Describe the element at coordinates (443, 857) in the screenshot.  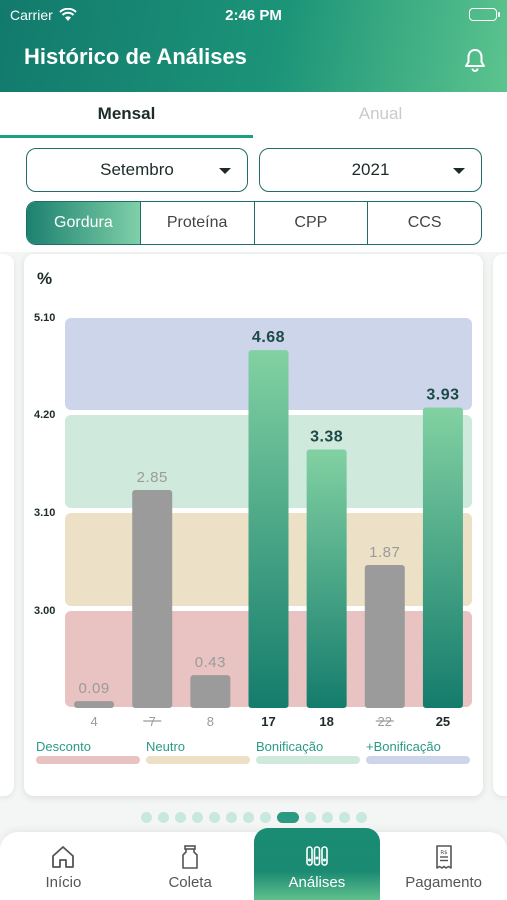
I see `receipt-icon: R$` at that location.